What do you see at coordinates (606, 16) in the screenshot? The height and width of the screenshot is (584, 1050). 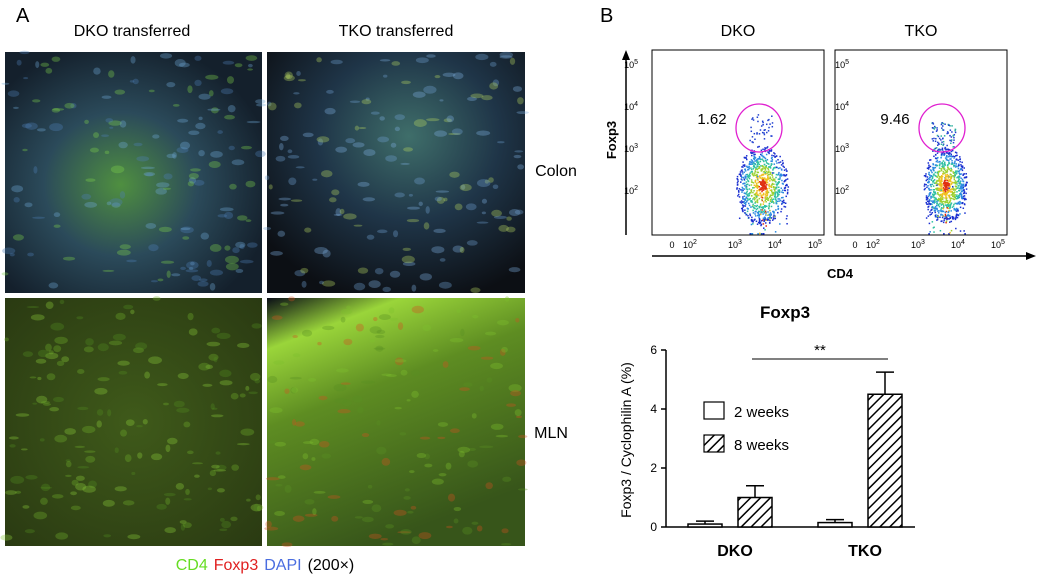 I see `panel-label: B` at bounding box center [606, 16].